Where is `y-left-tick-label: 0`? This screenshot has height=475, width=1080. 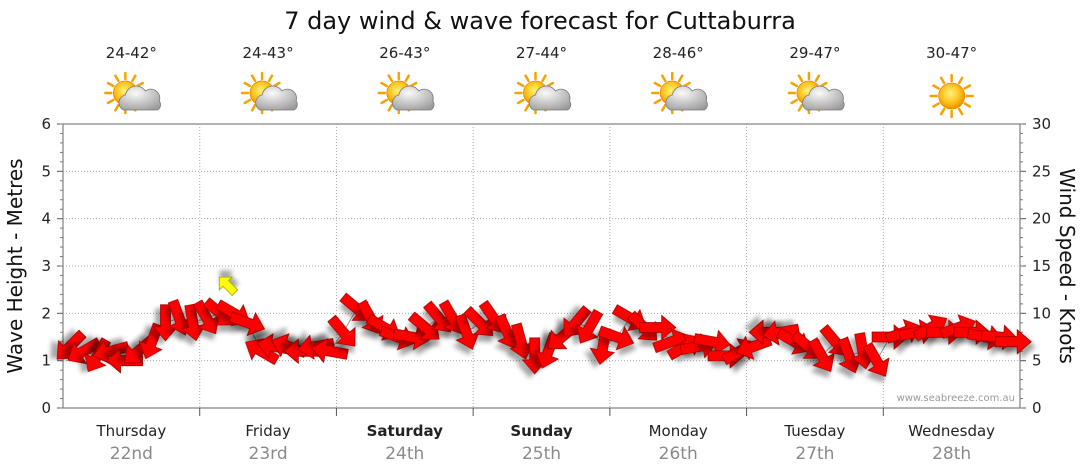 y-left-tick-label: 0 is located at coordinates (46, 408).